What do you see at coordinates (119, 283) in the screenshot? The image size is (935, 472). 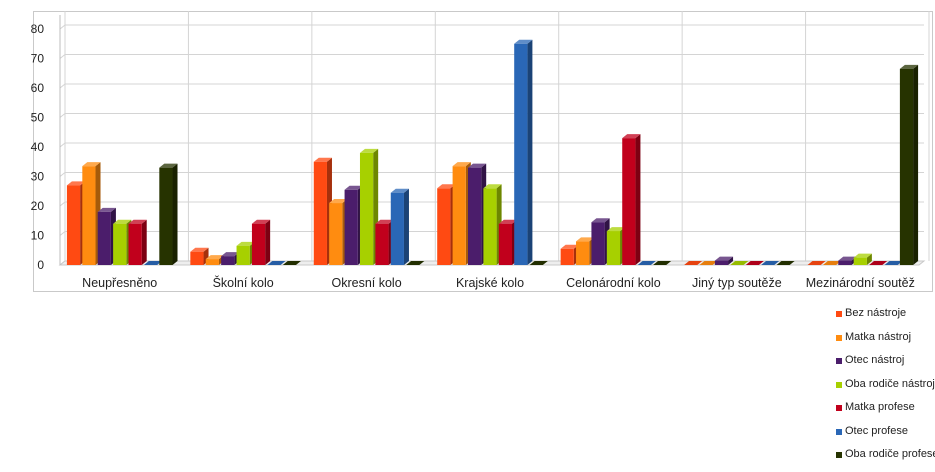 I see `x-tick-label: Neupřesněno` at bounding box center [119, 283].